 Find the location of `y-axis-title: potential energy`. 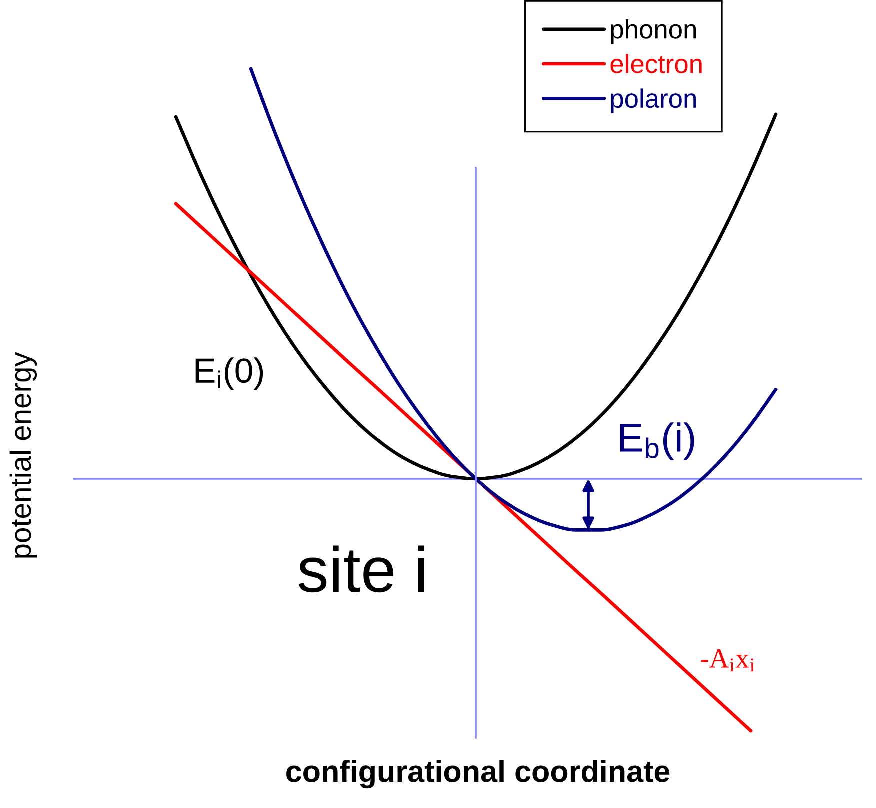

y-axis-title: potential energy is located at coordinates (23, 455).